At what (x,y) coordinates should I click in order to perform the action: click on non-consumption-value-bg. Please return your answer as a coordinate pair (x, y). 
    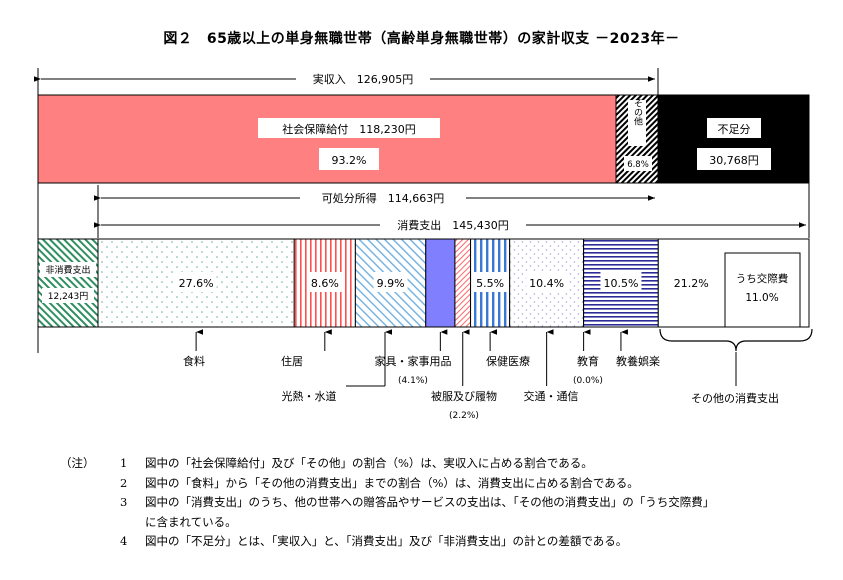
    Looking at the image, I should click on (68, 295).